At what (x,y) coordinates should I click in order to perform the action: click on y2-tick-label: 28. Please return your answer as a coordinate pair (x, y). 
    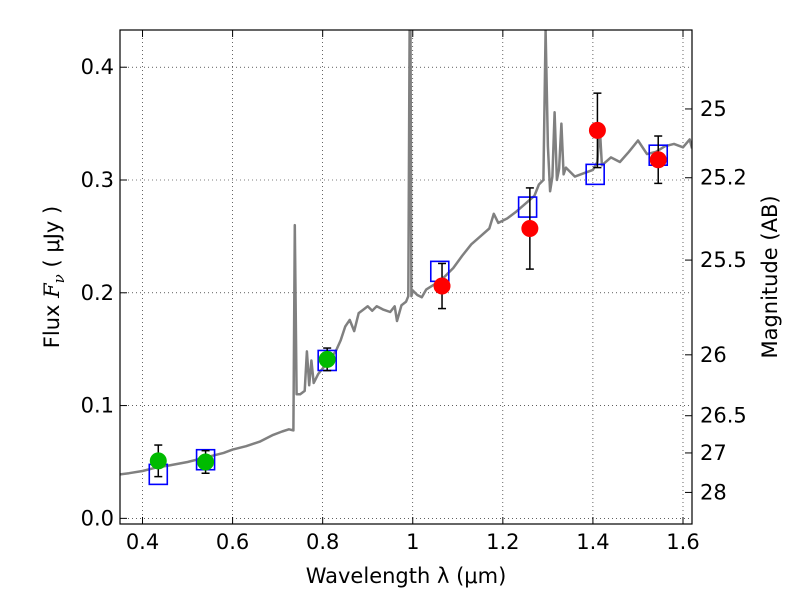
    Looking at the image, I should click on (713, 492).